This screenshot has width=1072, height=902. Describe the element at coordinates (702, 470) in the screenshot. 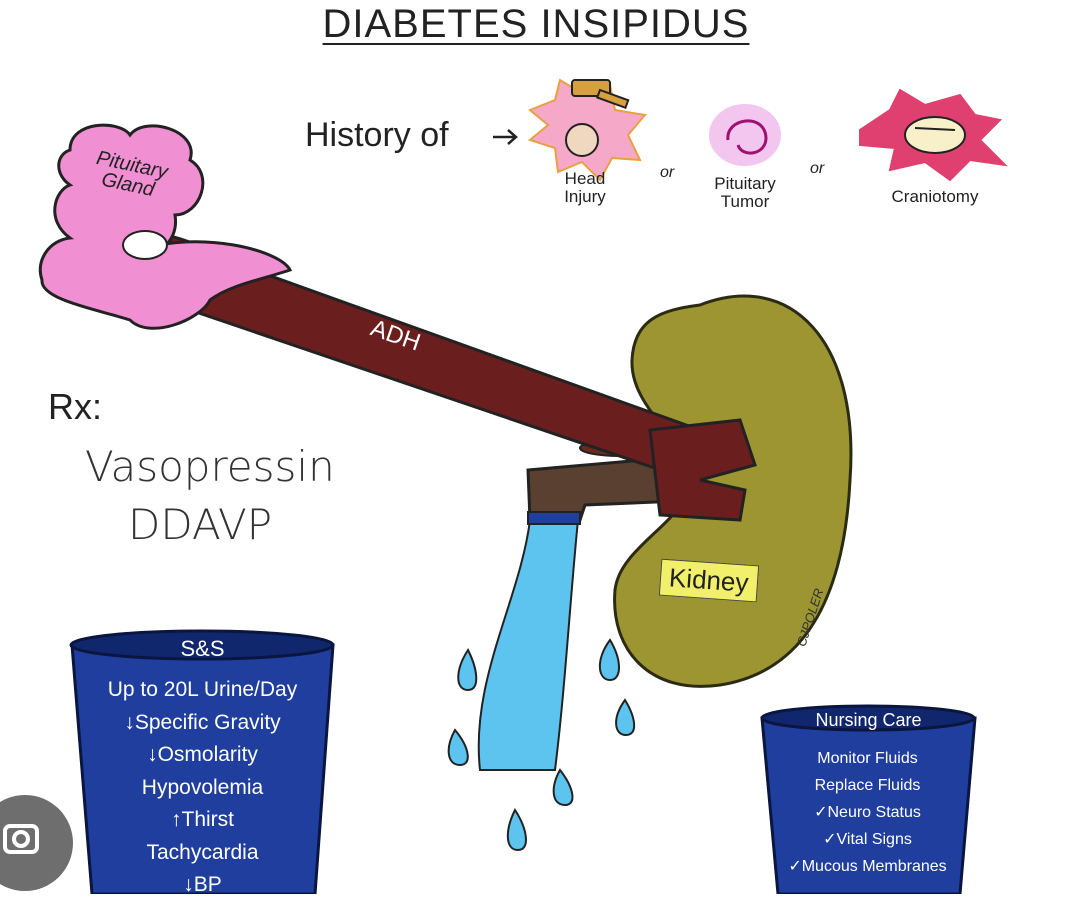

I see `wrench-head` at that location.